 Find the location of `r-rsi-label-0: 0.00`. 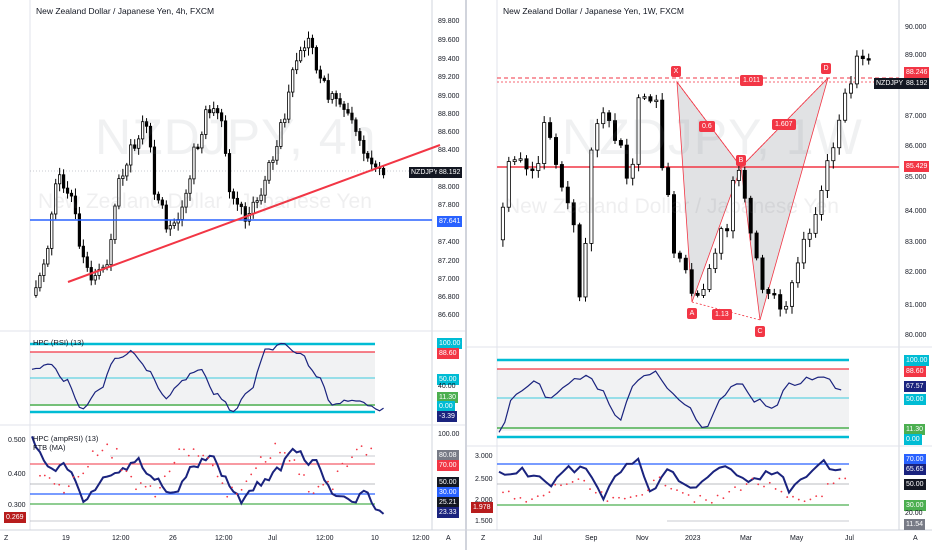

r-rsi-label-0: 0.00 is located at coordinates (913, 439).